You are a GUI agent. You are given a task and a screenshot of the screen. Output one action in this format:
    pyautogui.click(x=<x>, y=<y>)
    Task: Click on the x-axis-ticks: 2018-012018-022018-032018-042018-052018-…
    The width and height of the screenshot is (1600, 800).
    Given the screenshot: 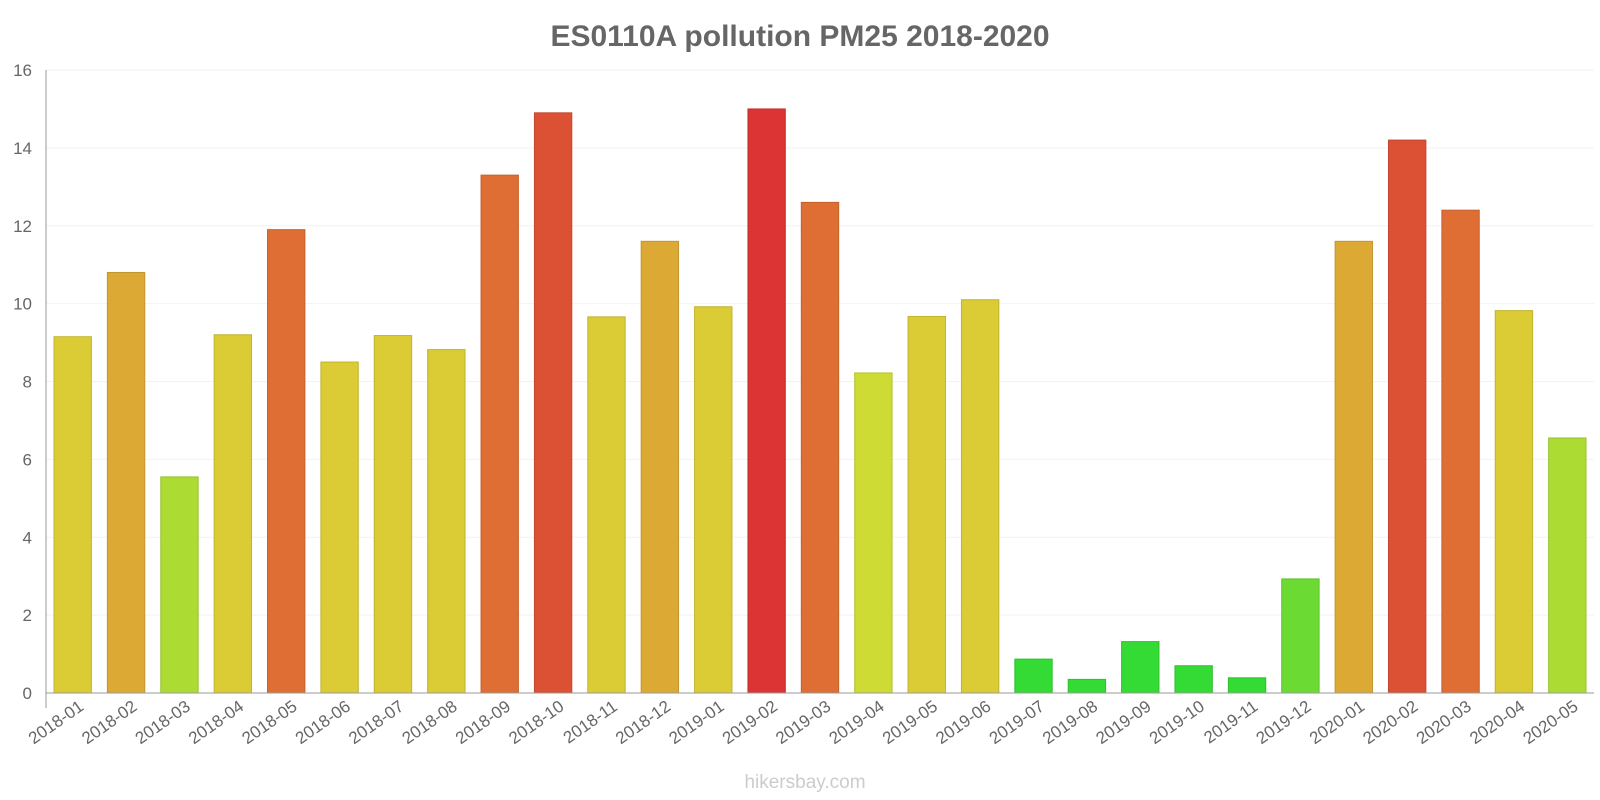 What is the action you would take?
    pyautogui.click(x=803, y=722)
    